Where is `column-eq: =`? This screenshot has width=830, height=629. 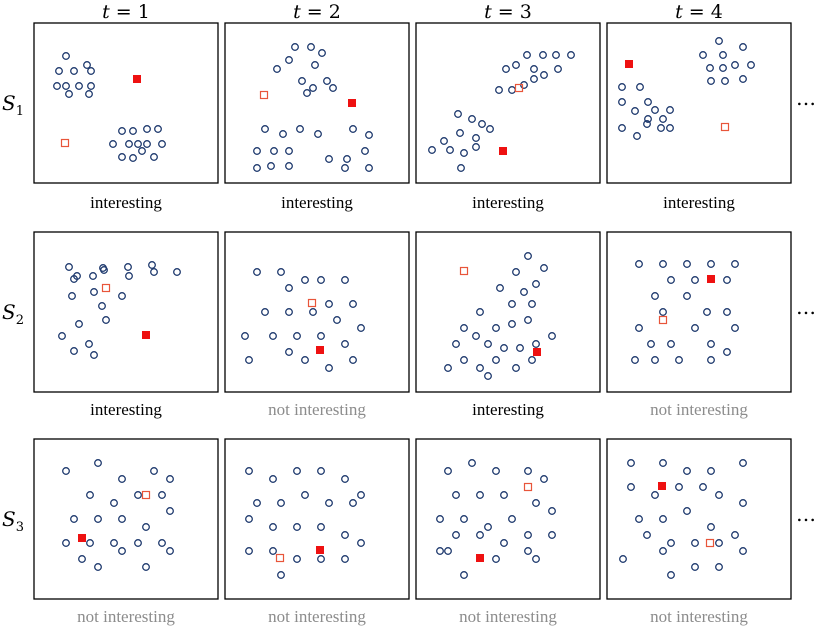
column-eq: = is located at coordinates (697, 12).